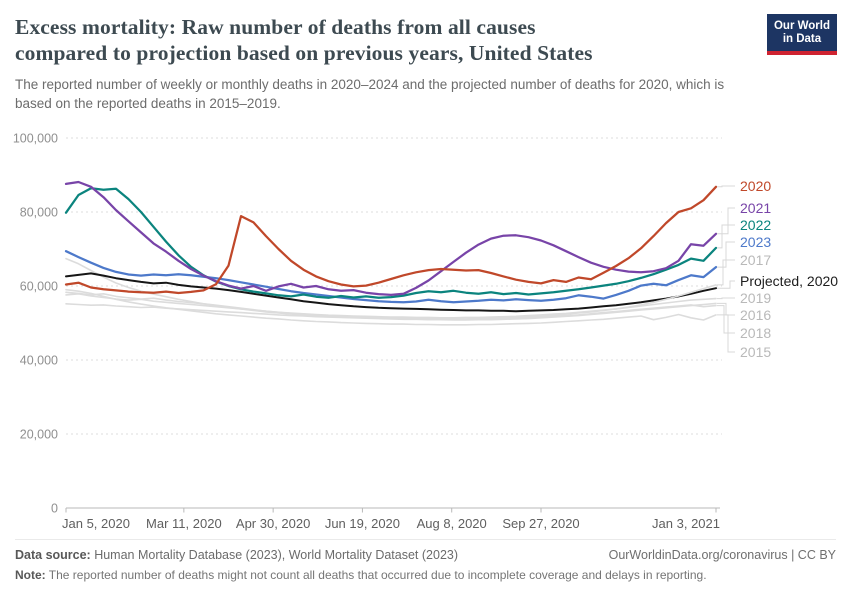 The image size is (850, 600). Describe the element at coordinates (39, 435) in the screenshot. I see `y-tick-label: 20,000` at that location.